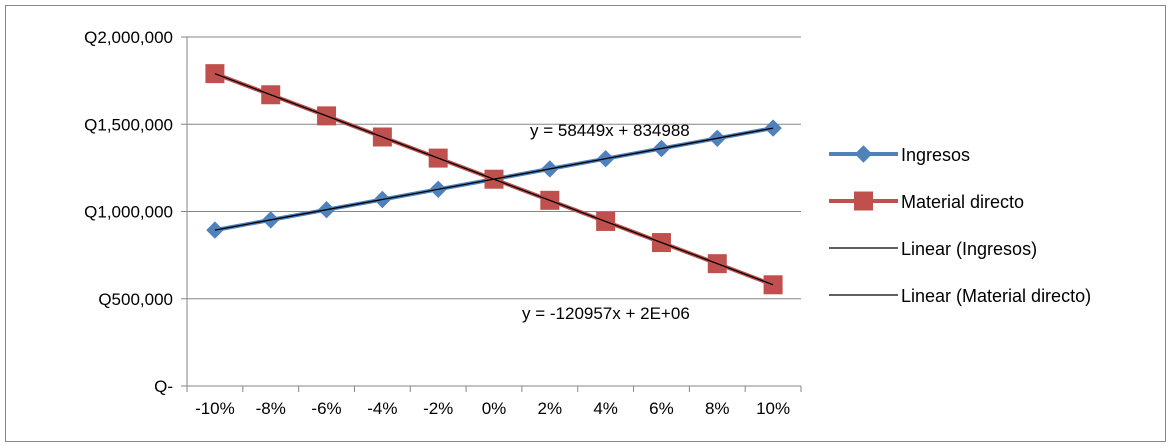  What do you see at coordinates (605, 408) in the screenshot?
I see `x-tick-label: 4%` at bounding box center [605, 408].